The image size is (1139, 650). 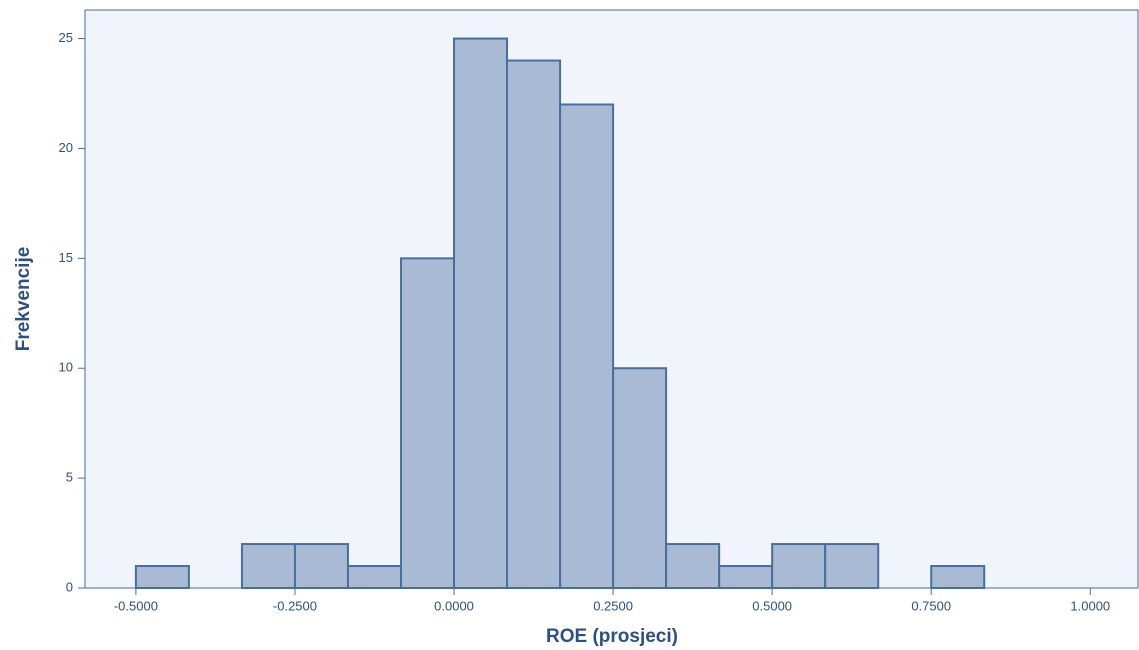 What do you see at coordinates (66, 257) in the screenshot?
I see `y-tick-label: 15` at bounding box center [66, 257].